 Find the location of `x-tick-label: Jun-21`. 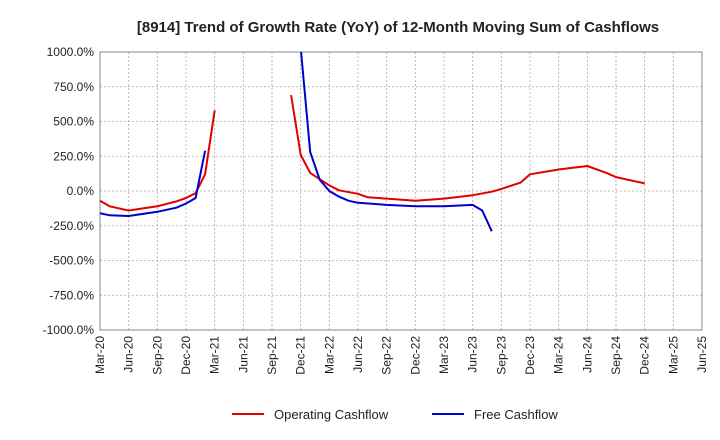

x-tick-label: Jun-21 is located at coordinates (243, 354).